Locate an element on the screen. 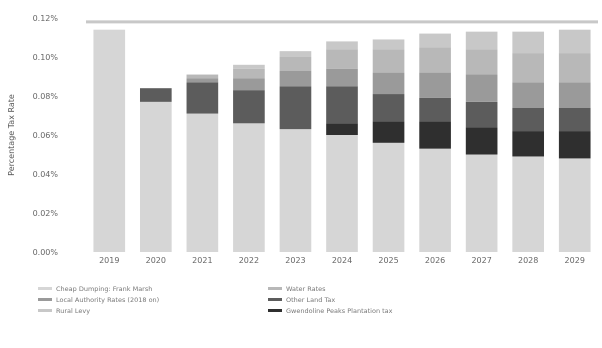  x-tick-label: 2022 is located at coordinates (249, 260).